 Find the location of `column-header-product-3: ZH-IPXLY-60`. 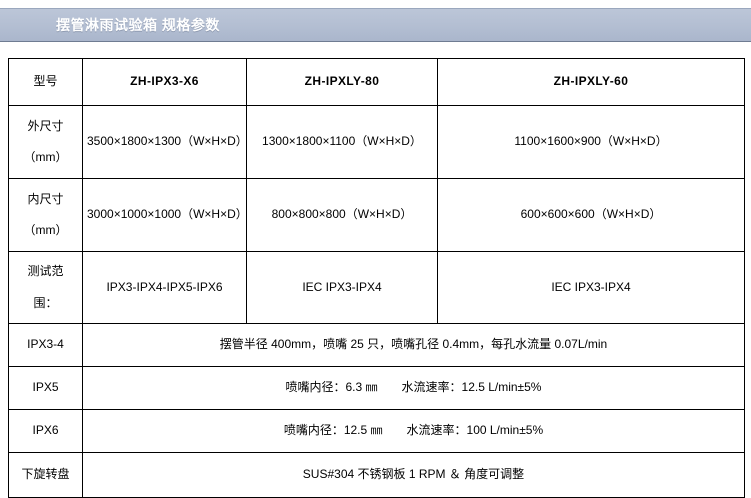

column-header-product-3: ZH-IPXLY-60 is located at coordinates (591, 82).